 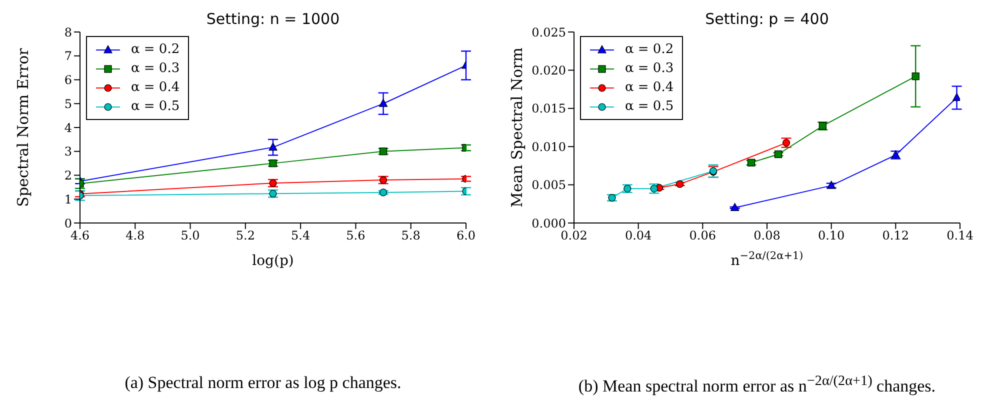 What do you see at coordinates (68, 56) in the screenshot?
I see `y-tick-label: 7` at bounding box center [68, 56].